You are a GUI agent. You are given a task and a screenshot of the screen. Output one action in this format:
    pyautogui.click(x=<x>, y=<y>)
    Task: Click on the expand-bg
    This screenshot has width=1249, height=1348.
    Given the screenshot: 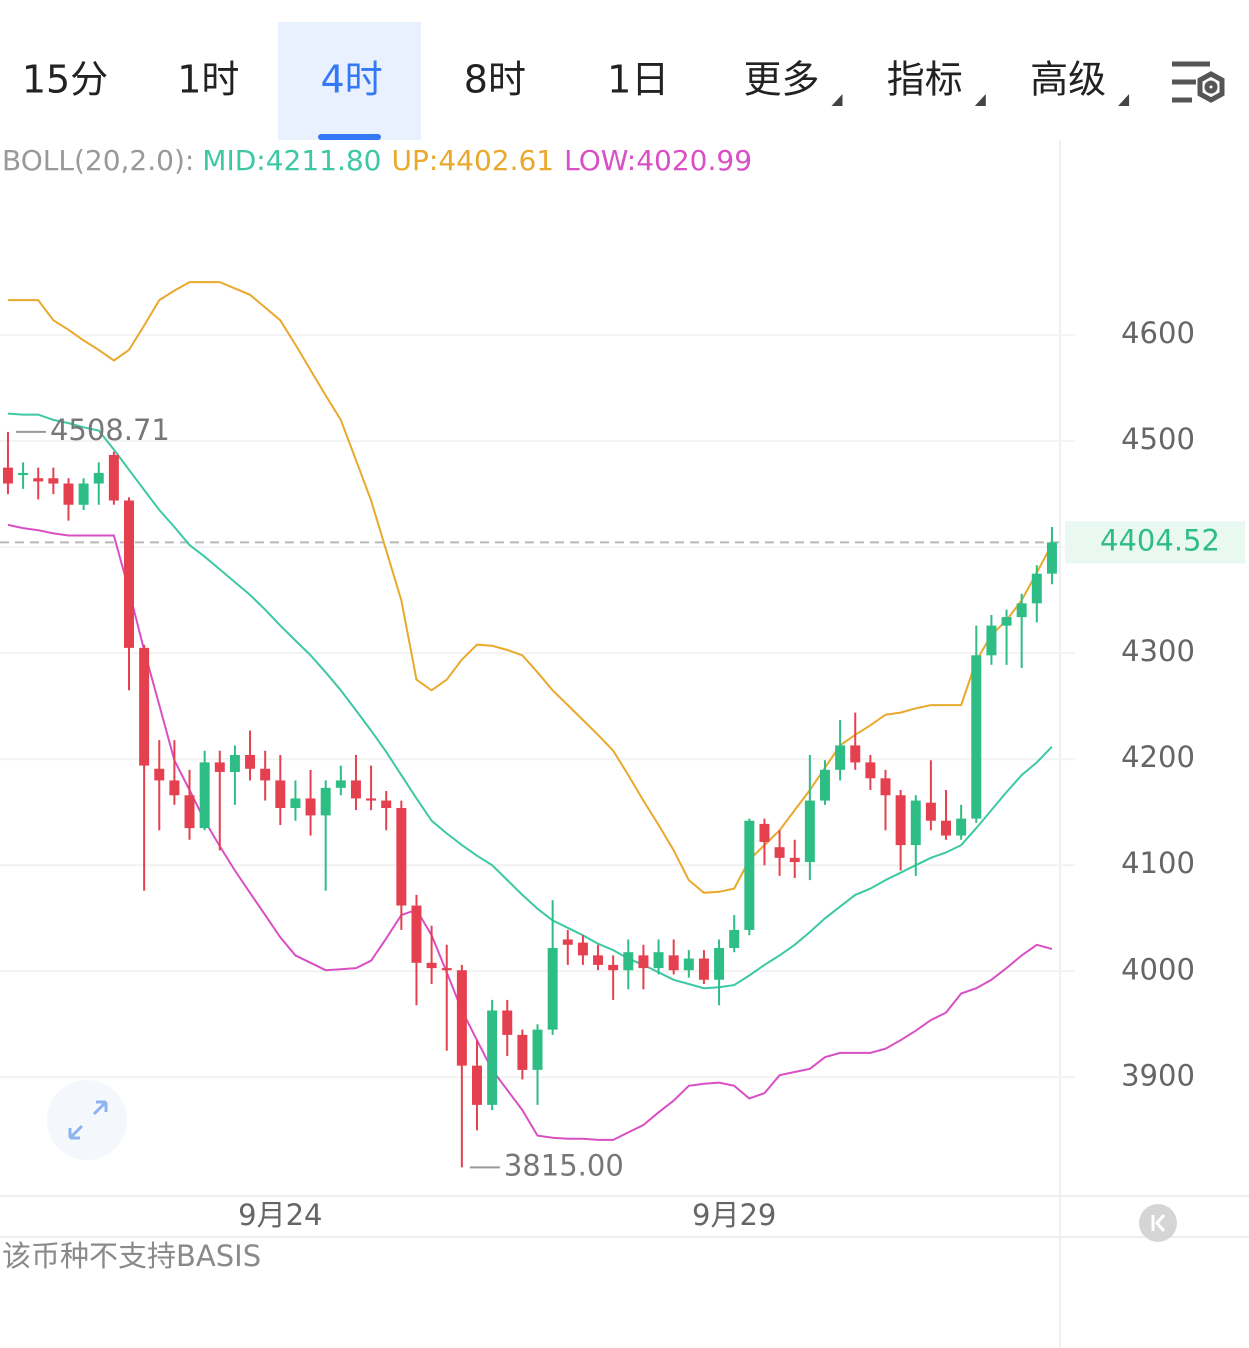 What is the action you would take?
    pyautogui.click(x=87, y=1120)
    